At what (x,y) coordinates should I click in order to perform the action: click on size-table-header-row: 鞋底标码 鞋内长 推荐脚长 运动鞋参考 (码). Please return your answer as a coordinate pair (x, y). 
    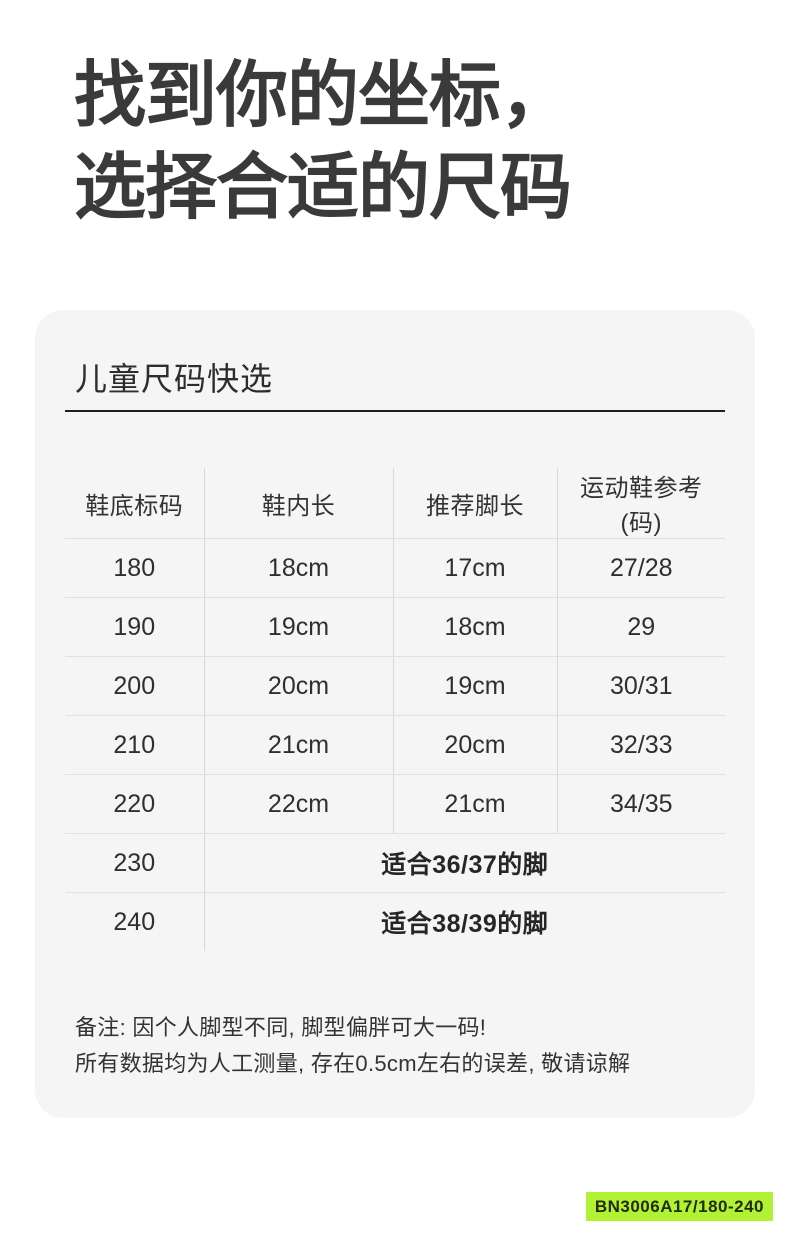
    Looking at the image, I should click on (395, 503).